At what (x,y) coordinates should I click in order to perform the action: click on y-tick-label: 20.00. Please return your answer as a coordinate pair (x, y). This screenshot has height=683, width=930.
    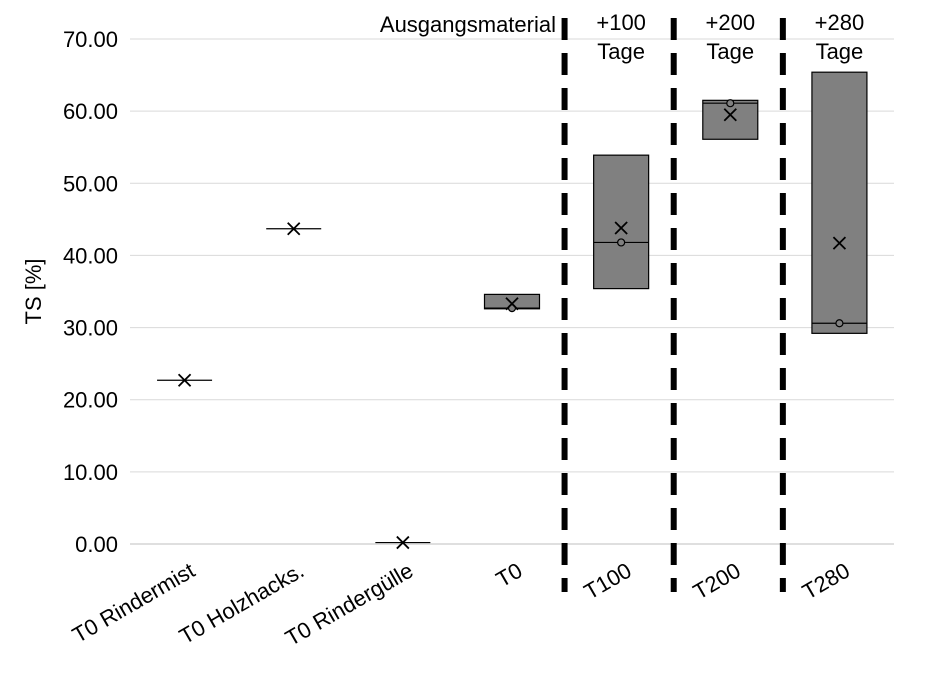
    Looking at the image, I should click on (90, 400).